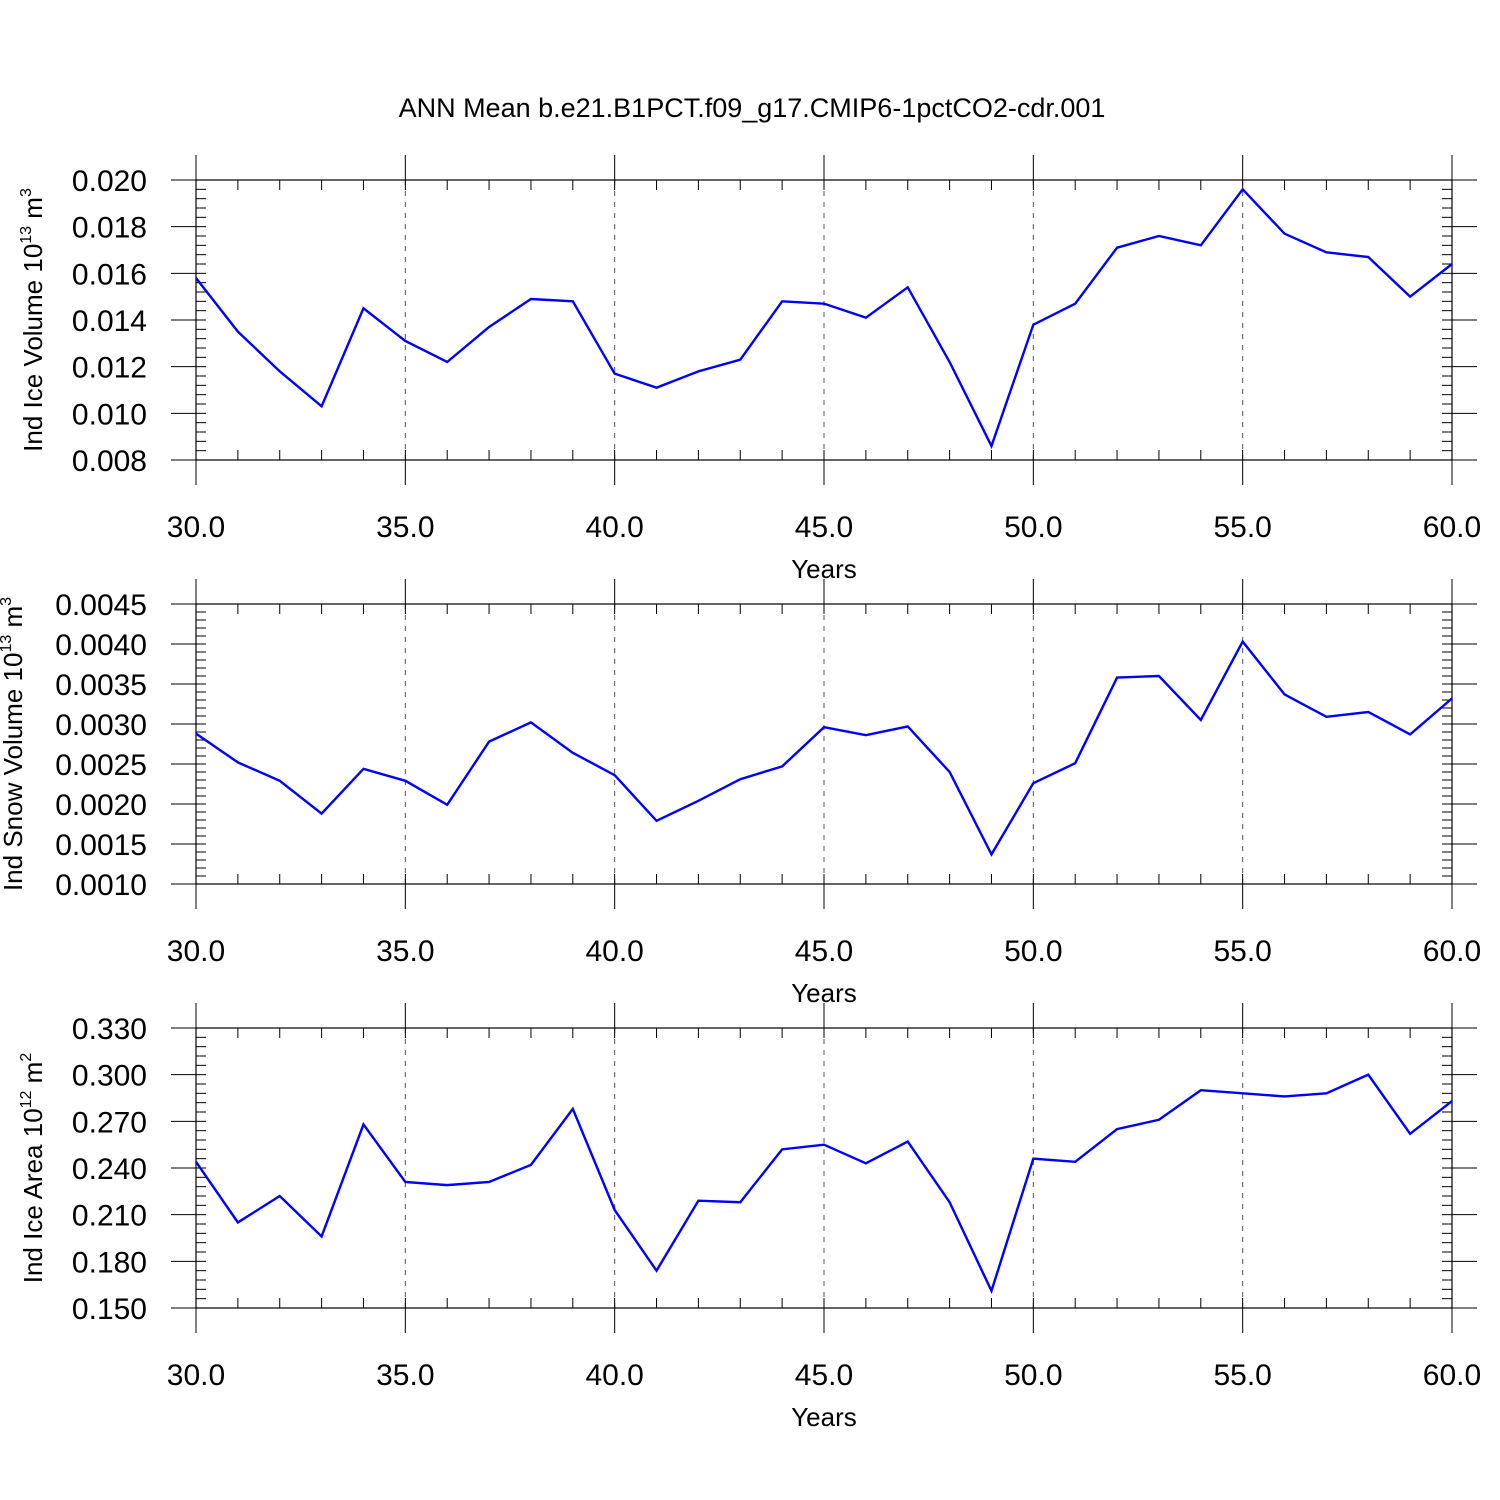  What do you see at coordinates (101, 765) in the screenshot?
I see `snow-volume-y-tick-label: 0.0025` at bounding box center [101, 765].